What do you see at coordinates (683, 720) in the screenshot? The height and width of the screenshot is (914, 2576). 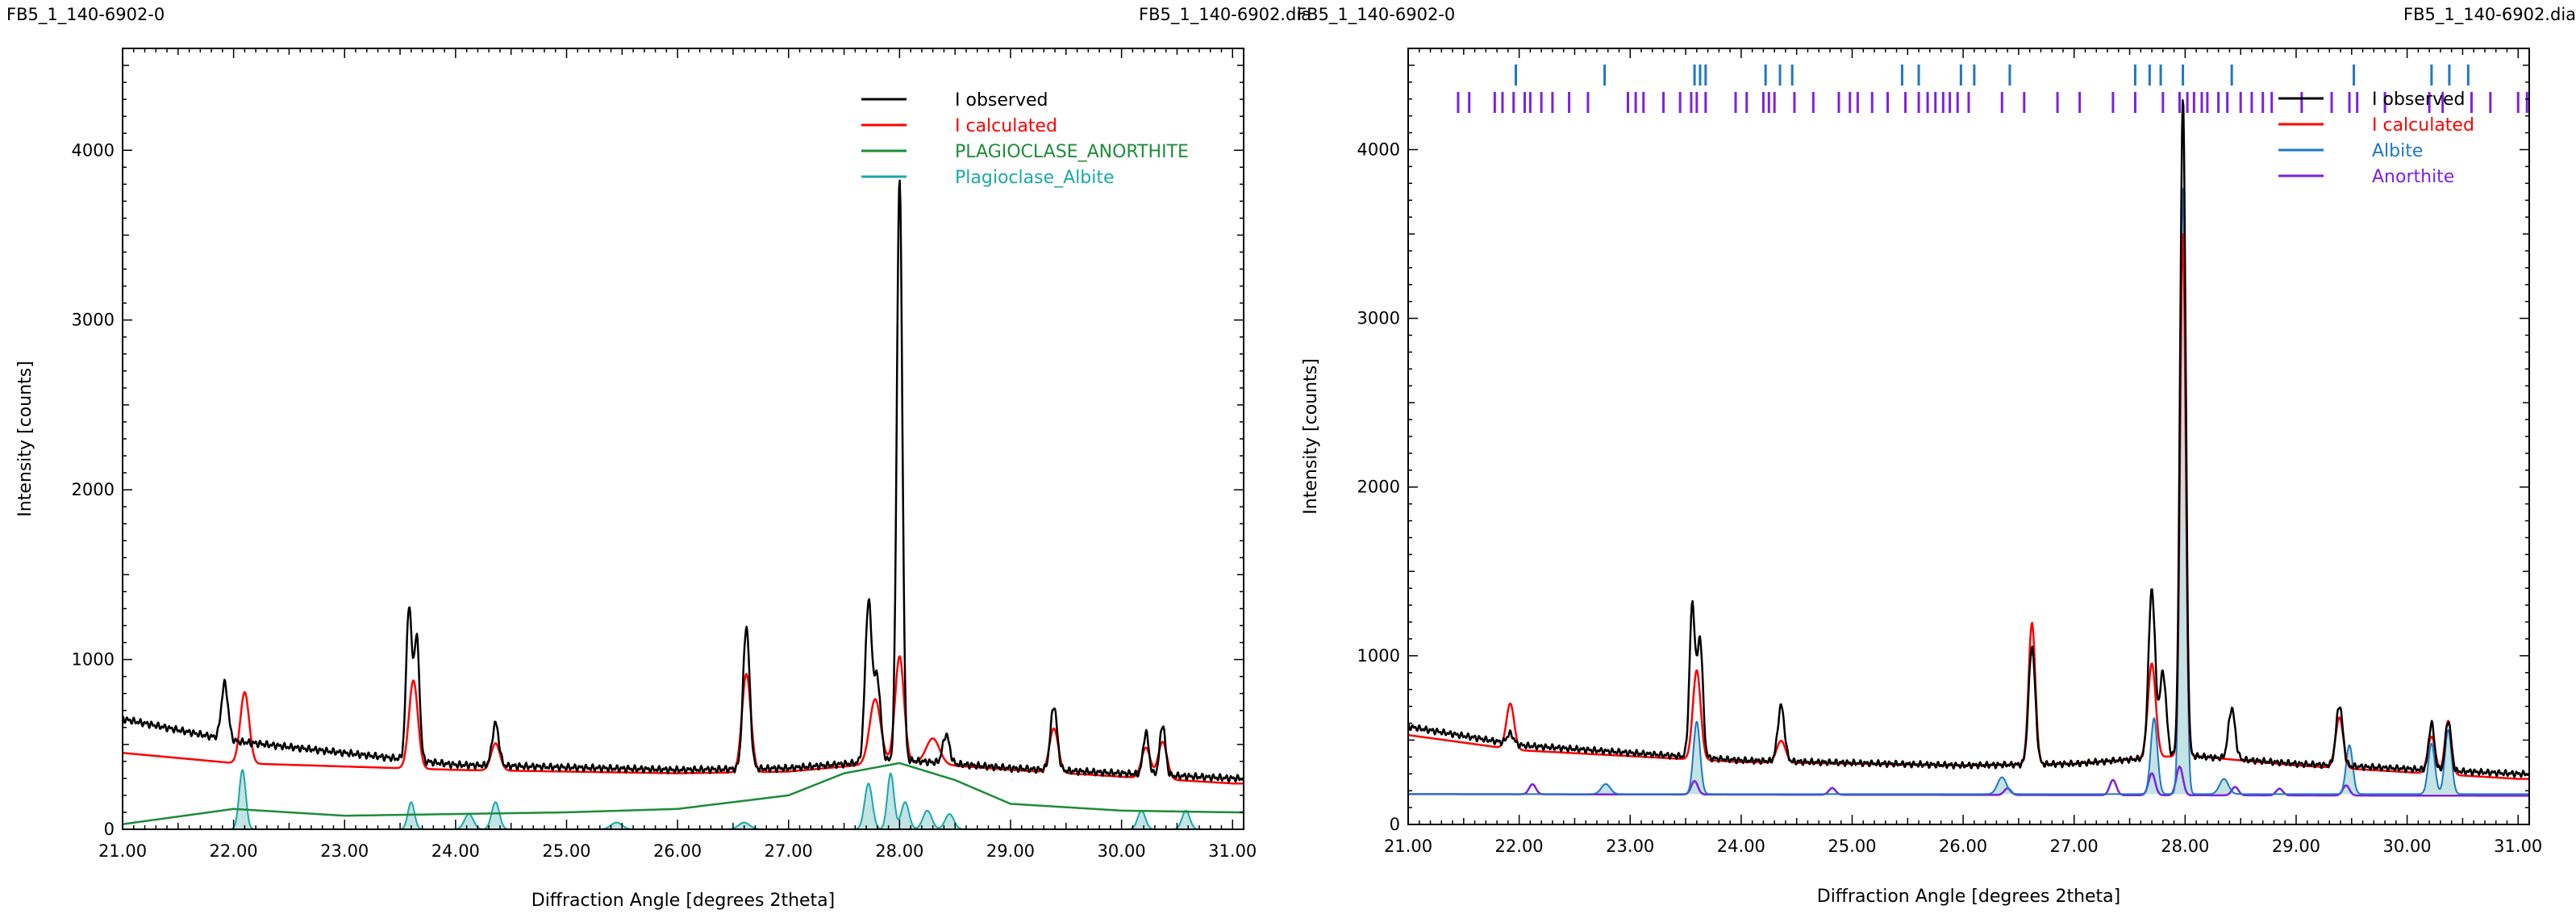 I see `series-calculated` at bounding box center [683, 720].